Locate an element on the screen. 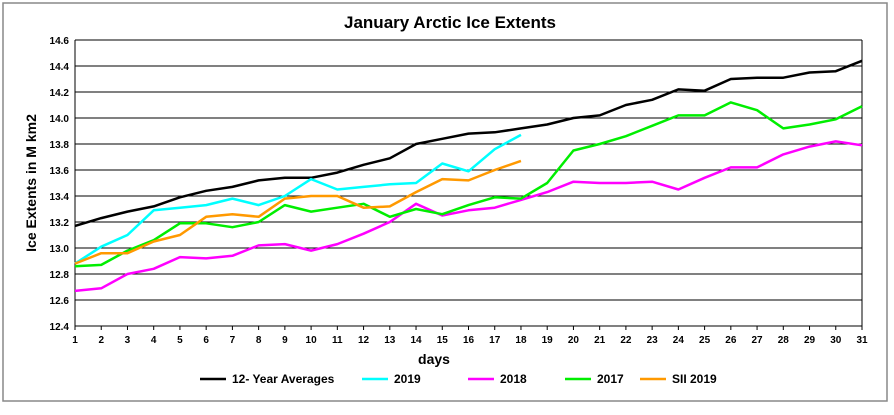 This screenshot has width=894, height=415. x-tick-label: 26 is located at coordinates (731, 340).